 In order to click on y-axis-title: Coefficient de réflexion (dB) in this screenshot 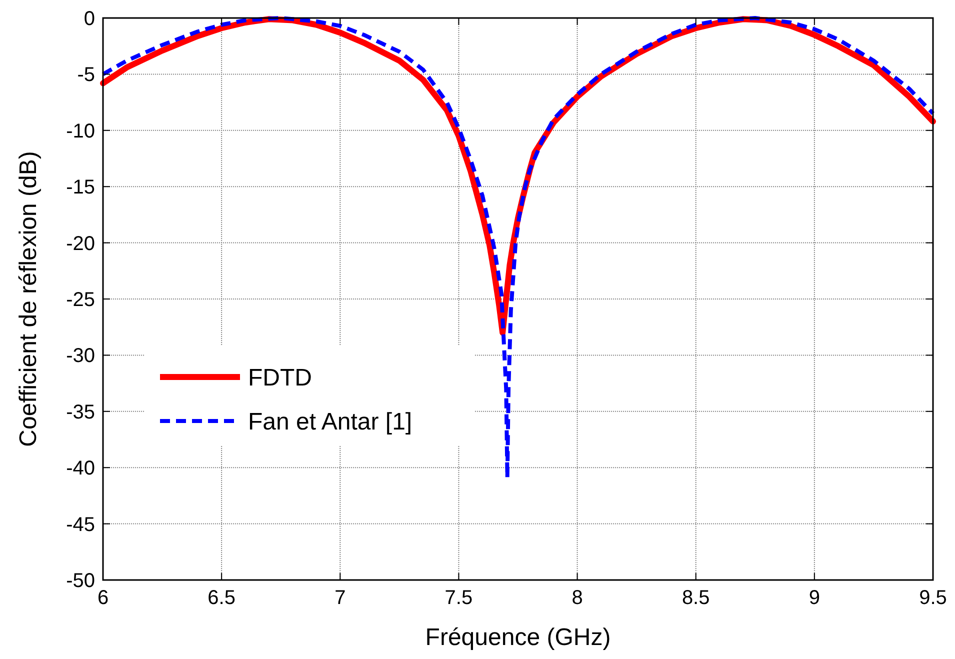, I will do `click(28, 299)`.